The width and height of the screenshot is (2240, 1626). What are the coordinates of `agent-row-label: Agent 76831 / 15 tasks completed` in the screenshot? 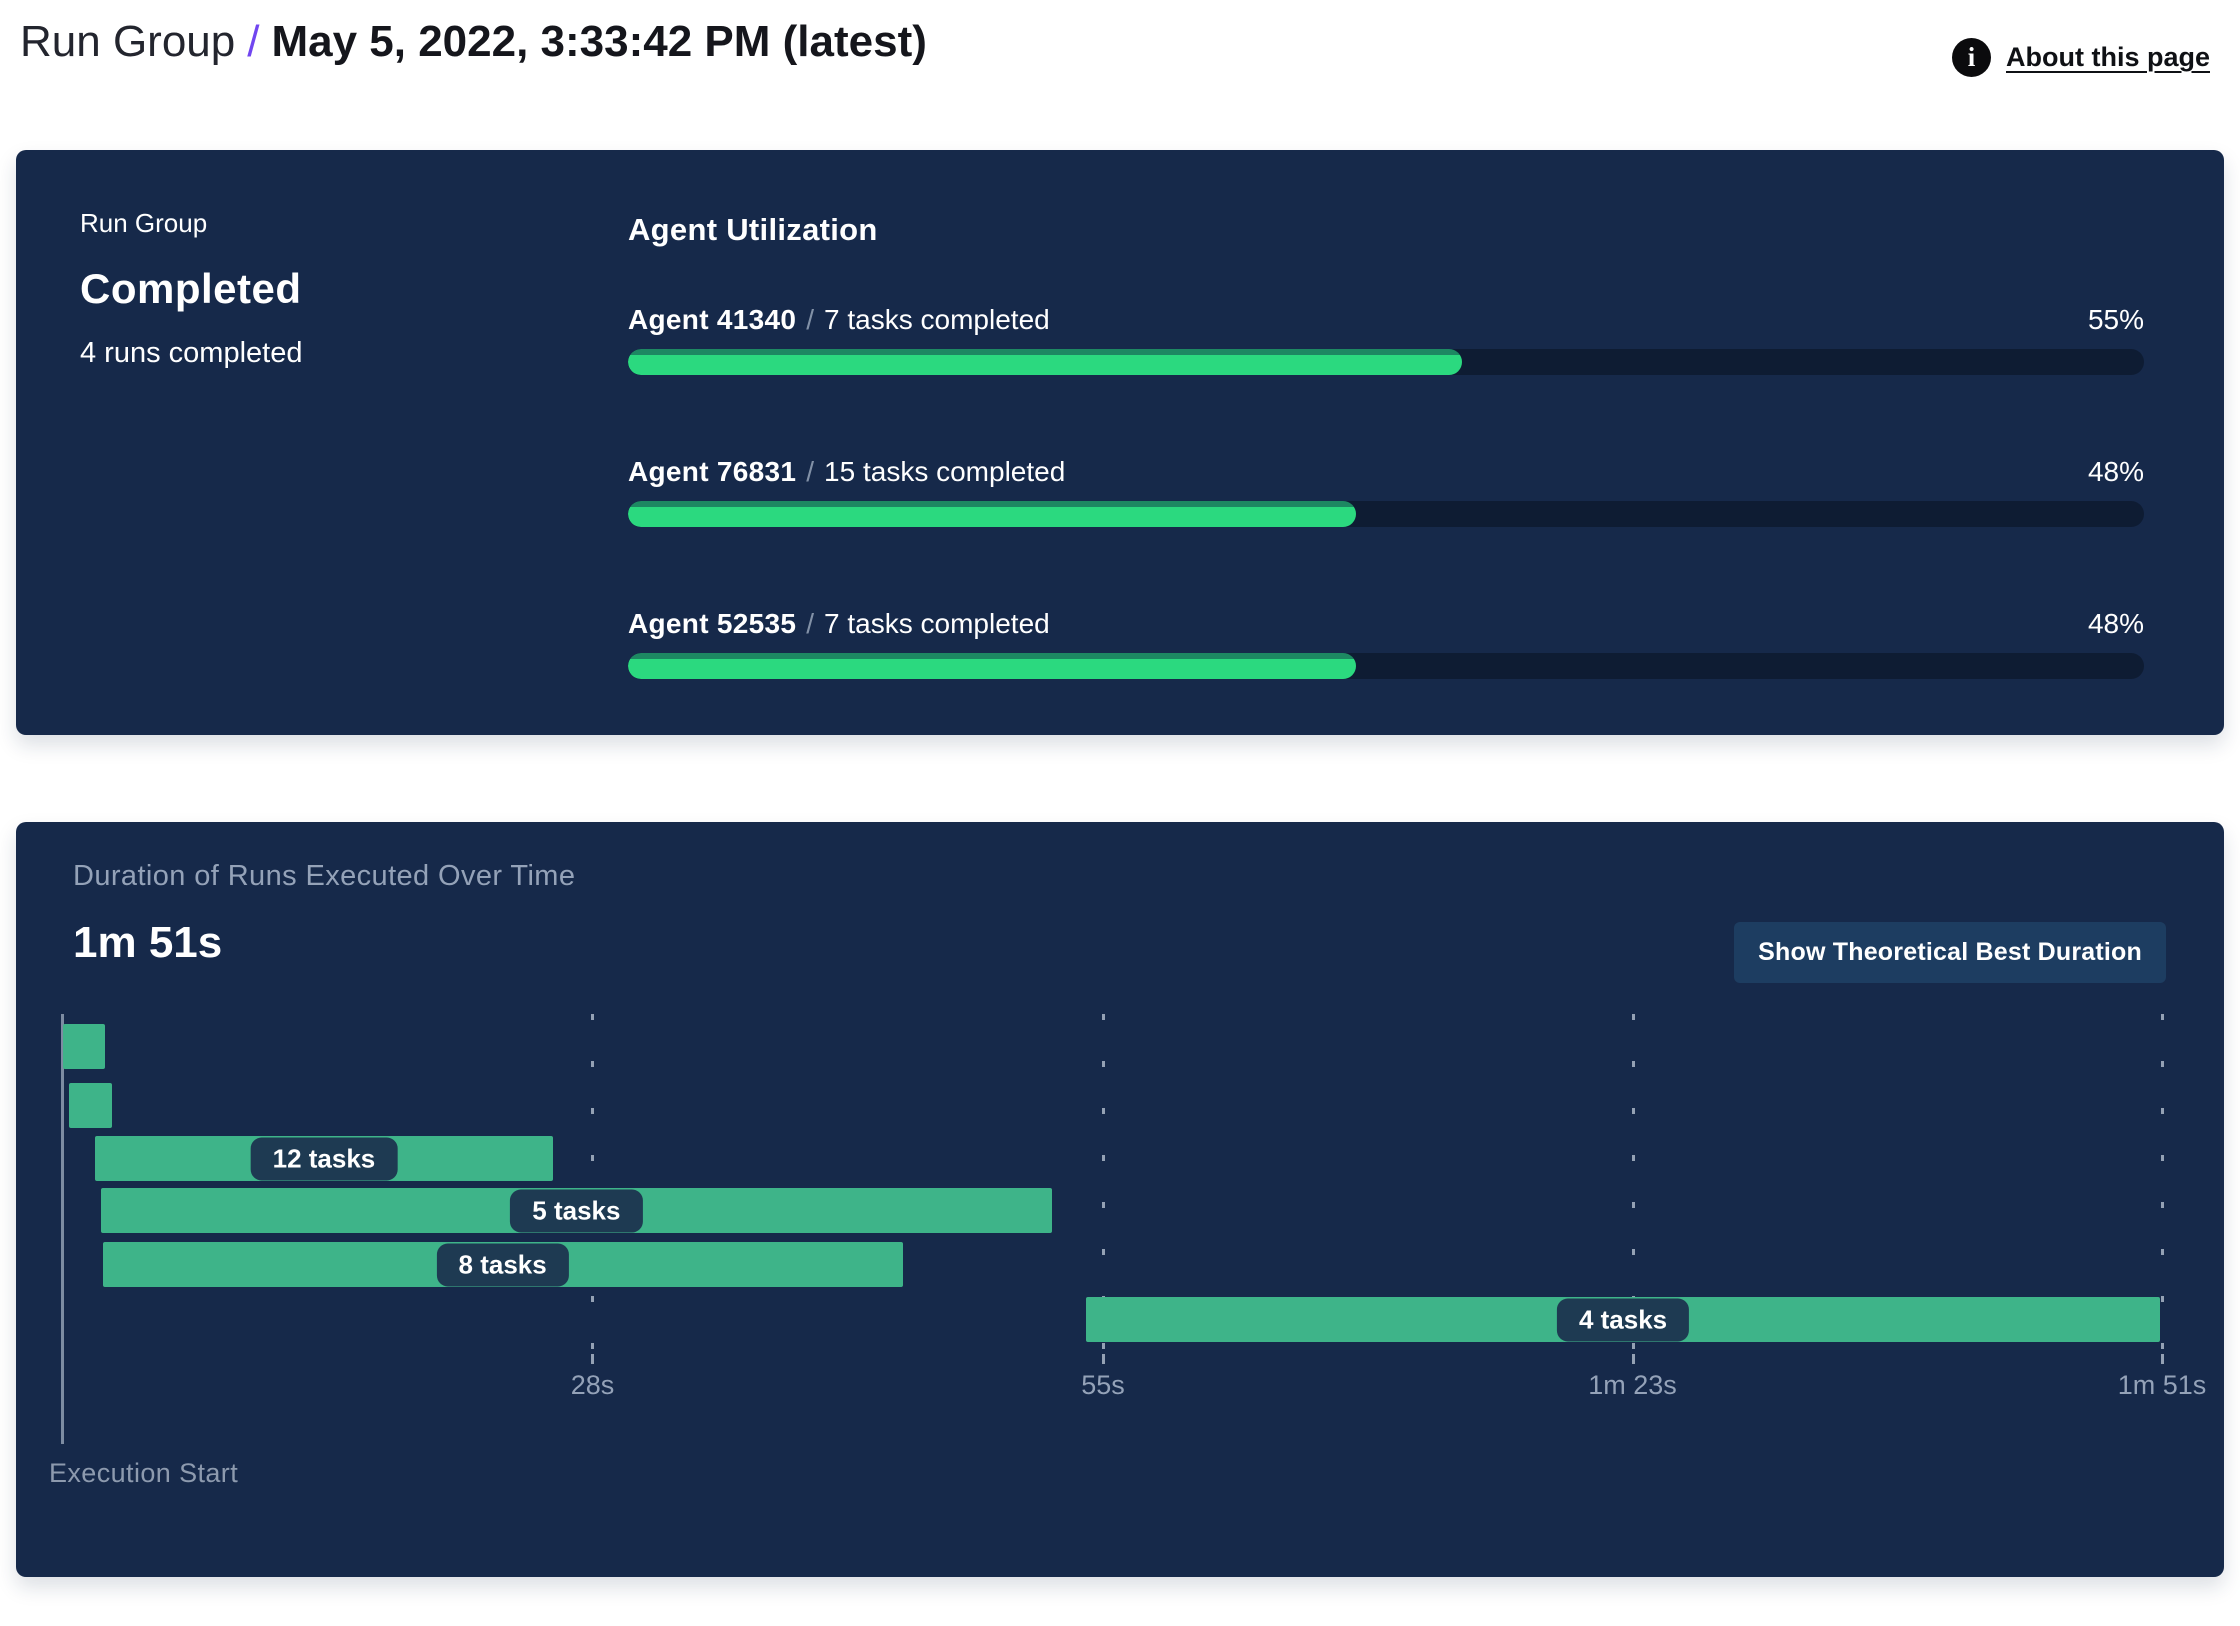 It's located at (846, 472).